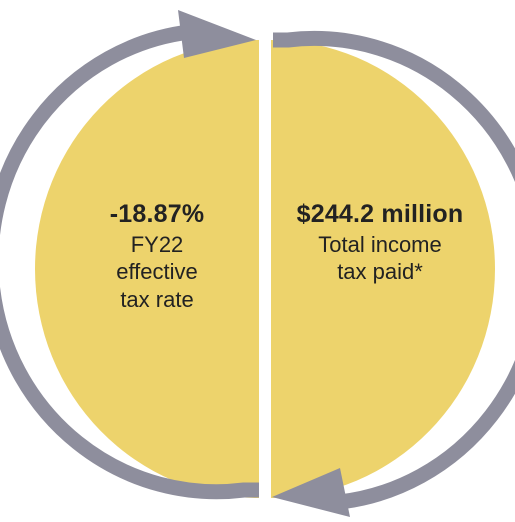 The image size is (515, 522). What do you see at coordinates (157, 300) in the screenshot?
I see `left-label-line: tax rate` at bounding box center [157, 300].